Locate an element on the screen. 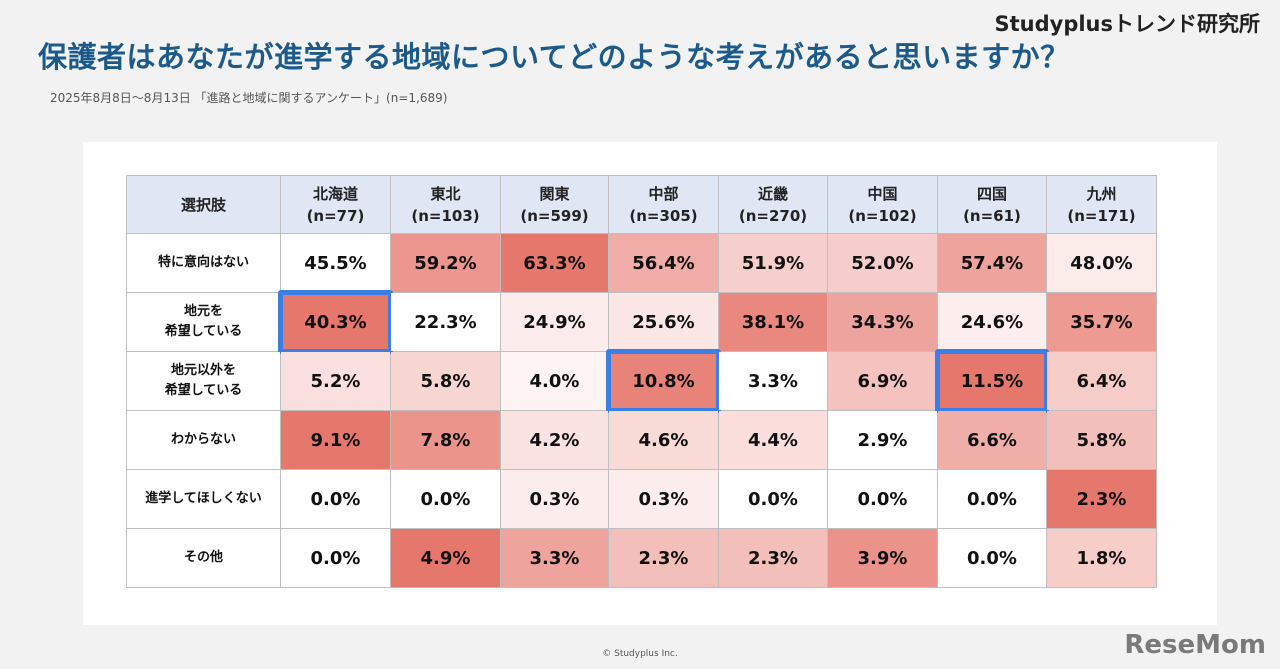 Image resolution: width=1280 pixels, height=669 pixels. heatmap-cell: 59.2% is located at coordinates (445, 263).